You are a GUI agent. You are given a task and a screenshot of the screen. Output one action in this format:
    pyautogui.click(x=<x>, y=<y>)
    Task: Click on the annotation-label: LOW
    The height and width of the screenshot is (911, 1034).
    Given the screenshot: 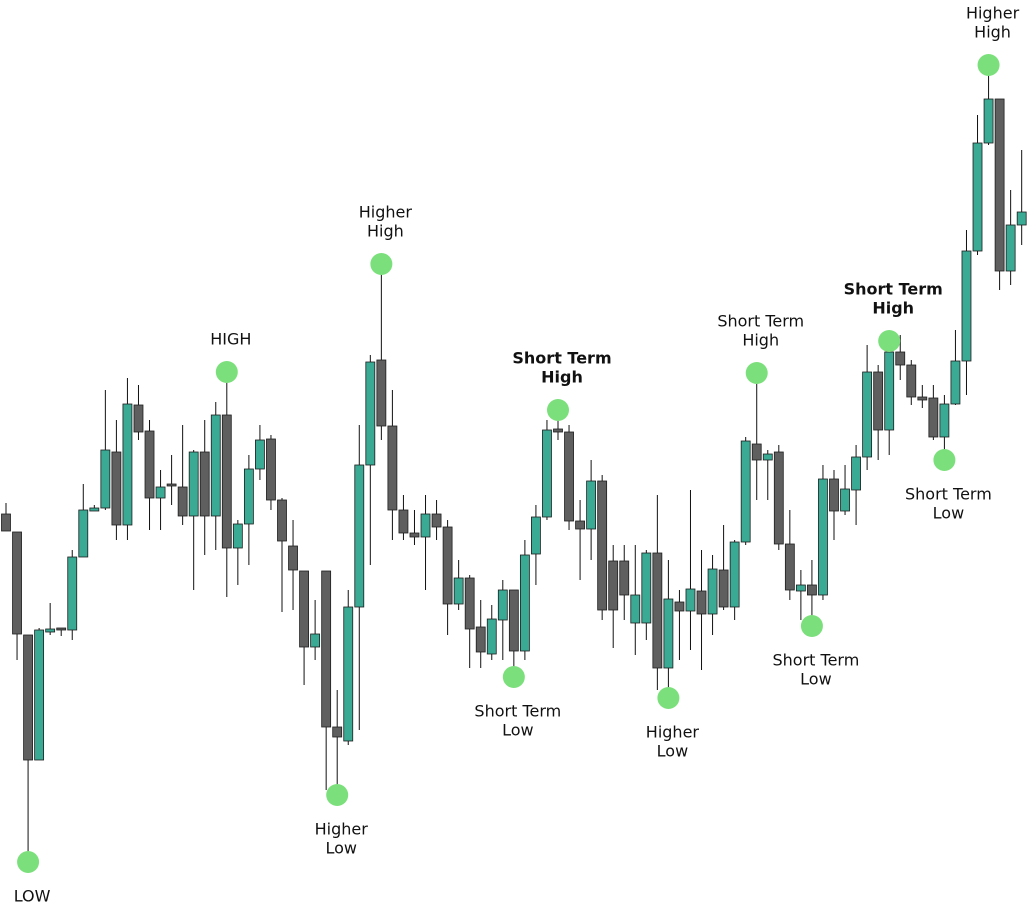 What is the action you would take?
    pyautogui.click(x=32, y=896)
    